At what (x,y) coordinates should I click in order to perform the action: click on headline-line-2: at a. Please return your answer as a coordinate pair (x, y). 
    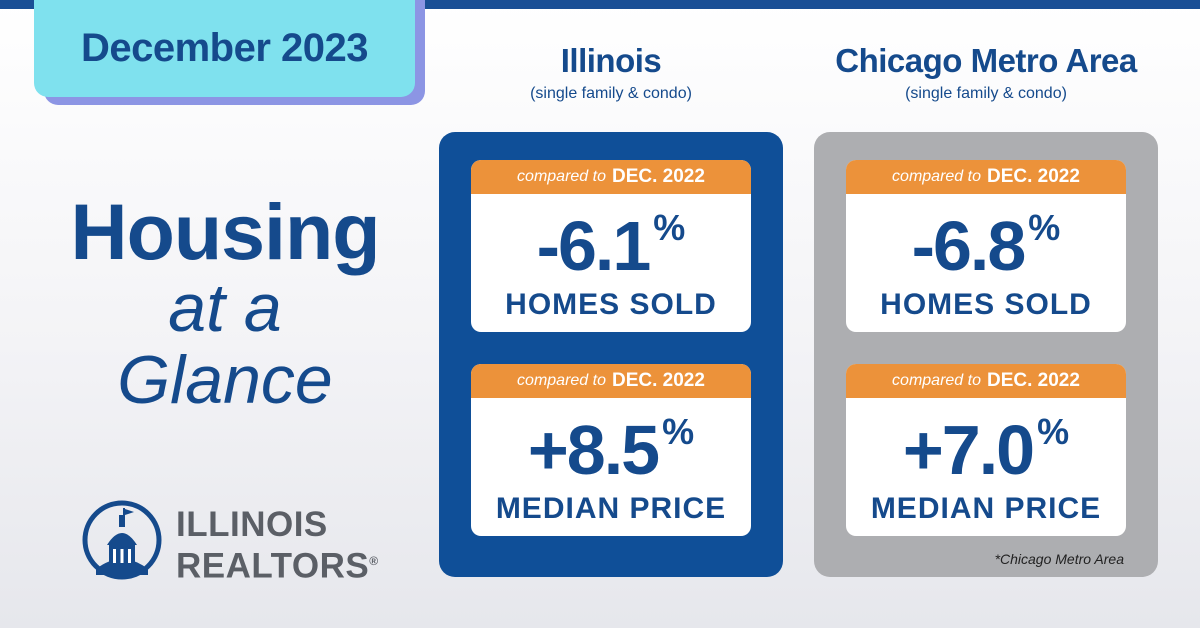
    Looking at the image, I should click on (225, 308).